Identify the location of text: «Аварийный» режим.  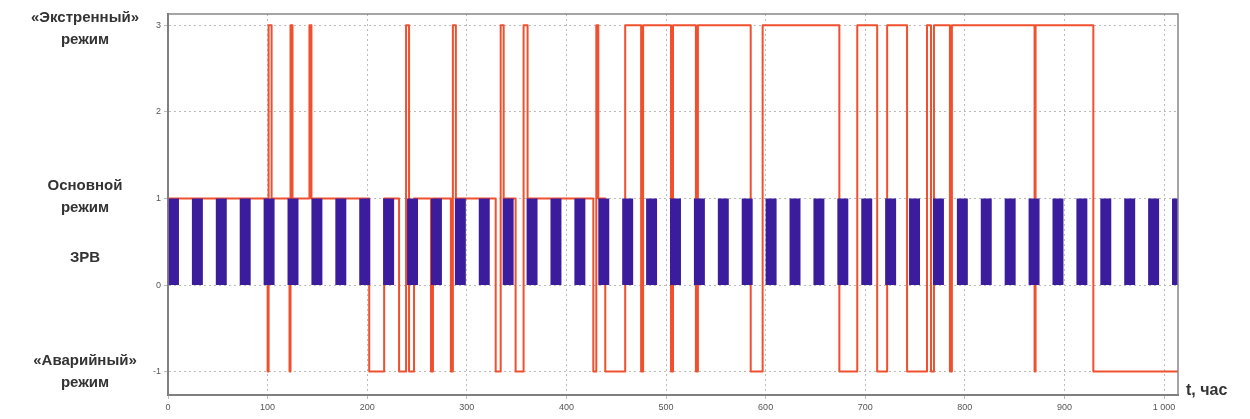
(85, 371).